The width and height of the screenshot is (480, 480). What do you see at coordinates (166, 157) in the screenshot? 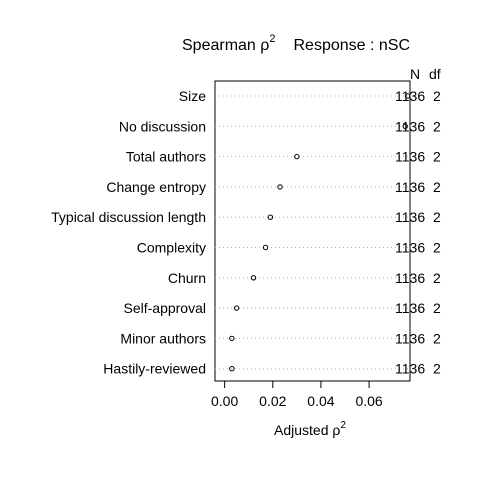
I see `category-label: Total authors` at bounding box center [166, 157].